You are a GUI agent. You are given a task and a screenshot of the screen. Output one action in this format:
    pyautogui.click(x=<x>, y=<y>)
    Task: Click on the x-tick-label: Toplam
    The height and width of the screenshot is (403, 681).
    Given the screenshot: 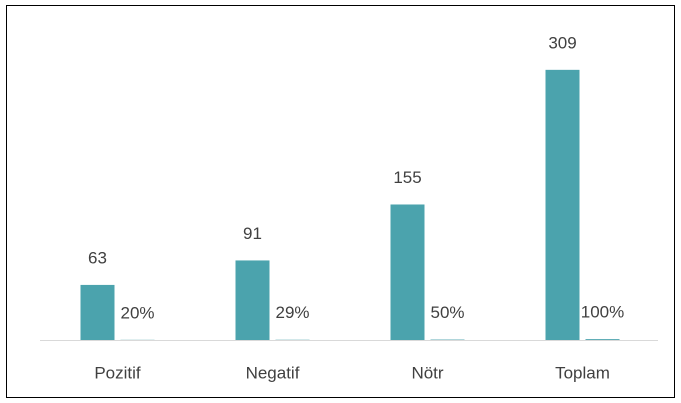 What is the action you would take?
    pyautogui.click(x=582, y=372)
    